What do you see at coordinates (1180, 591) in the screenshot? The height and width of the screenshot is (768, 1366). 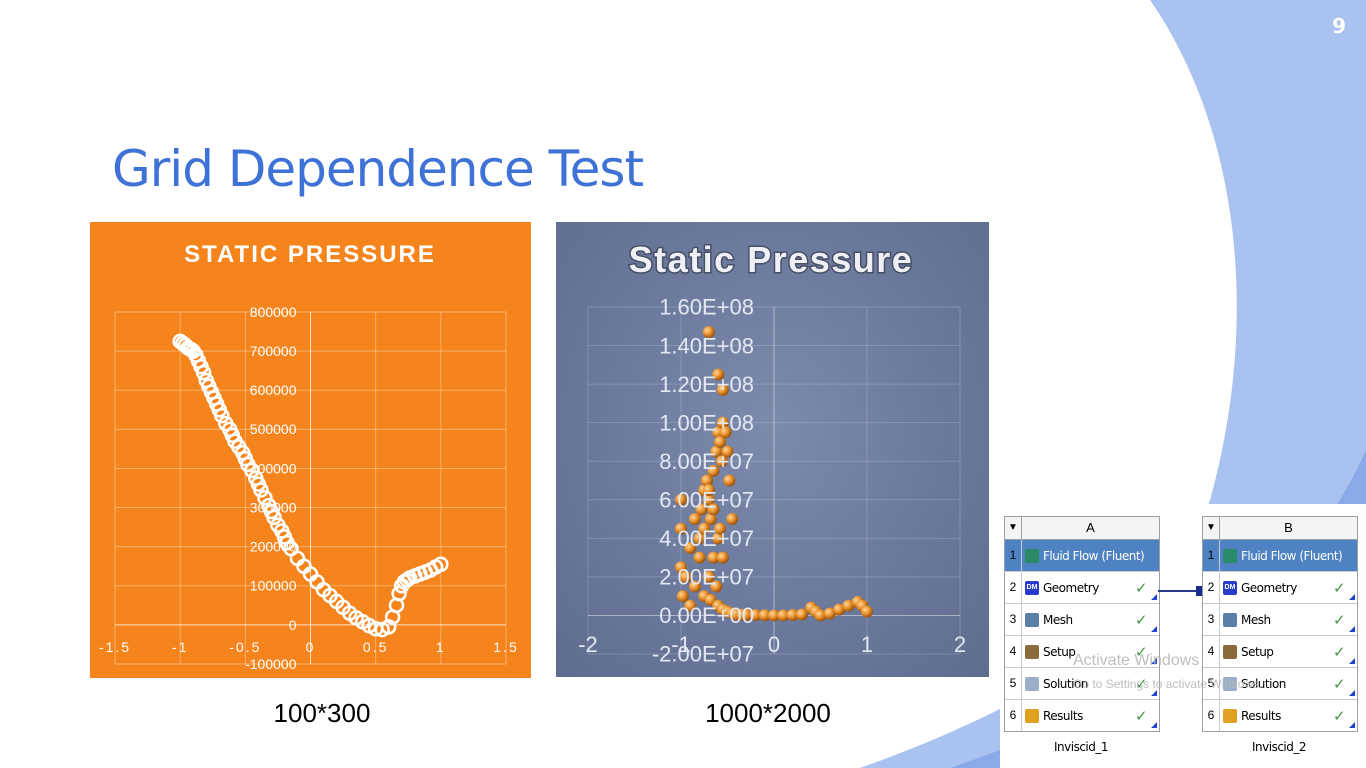 I see `geometry-link-line` at bounding box center [1180, 591].